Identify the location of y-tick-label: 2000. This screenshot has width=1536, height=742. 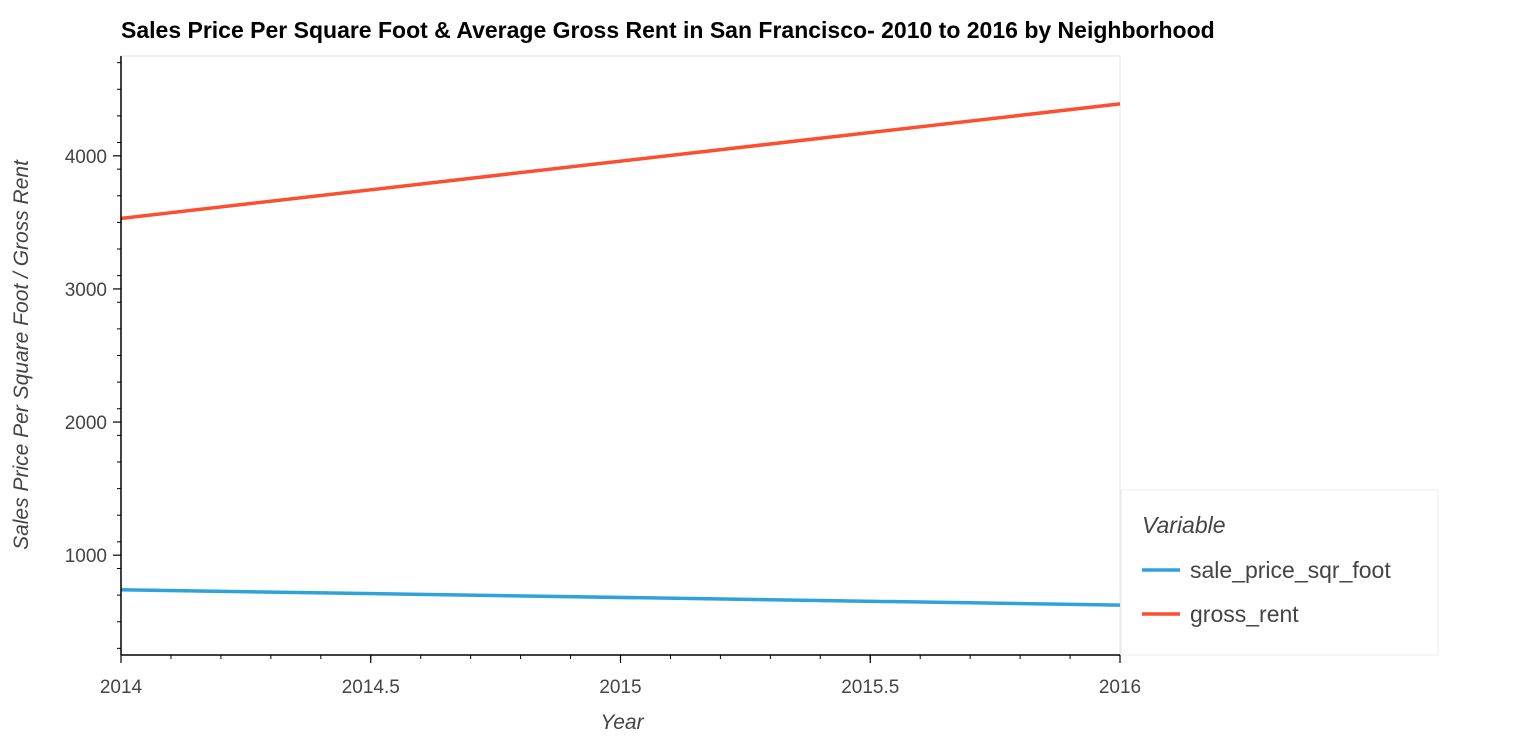
(86, 423).